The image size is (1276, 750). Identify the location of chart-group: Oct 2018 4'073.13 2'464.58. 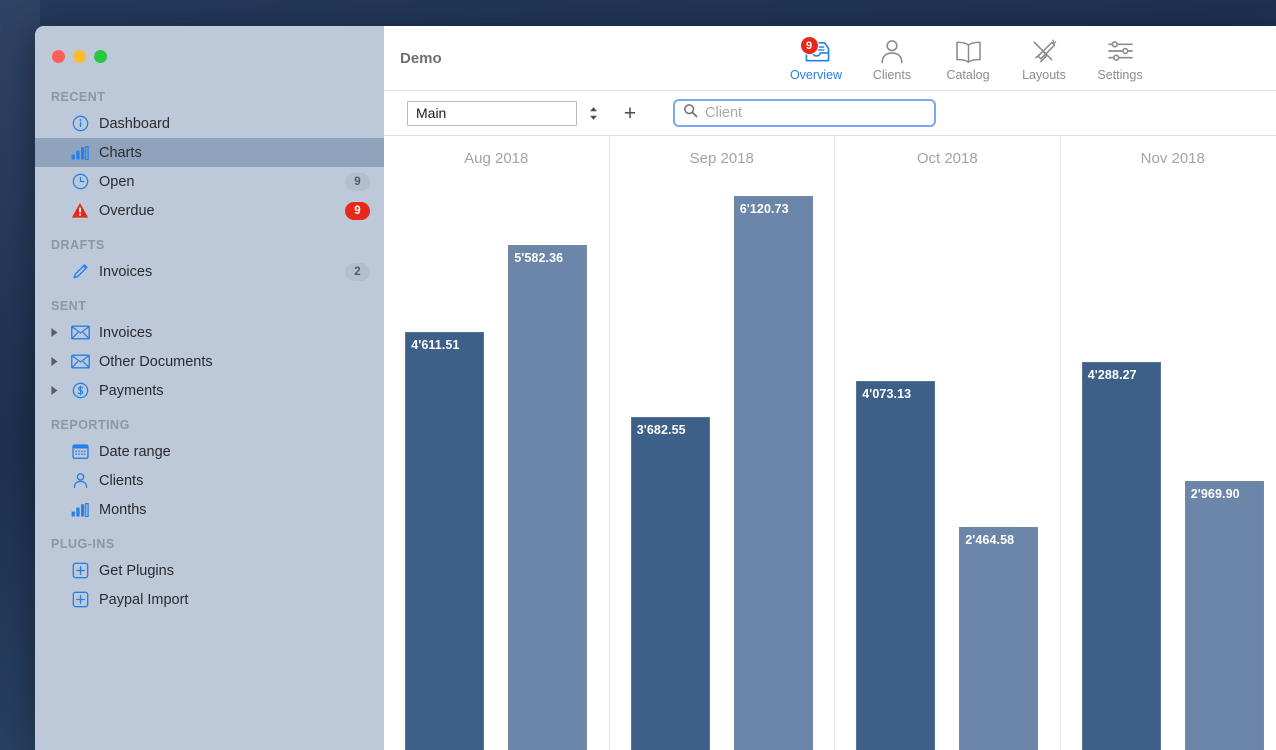
(948, 443).